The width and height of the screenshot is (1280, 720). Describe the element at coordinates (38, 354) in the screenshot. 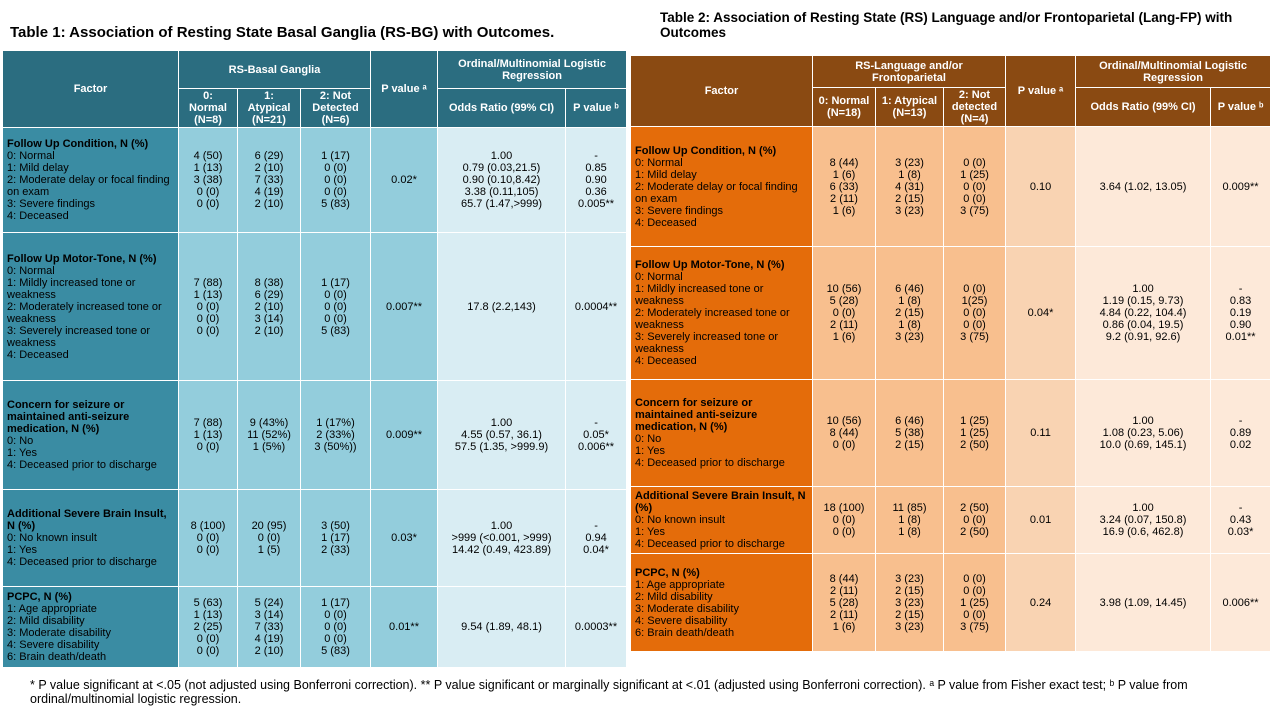

I see `cell-line: 4: Deceased` at that location.